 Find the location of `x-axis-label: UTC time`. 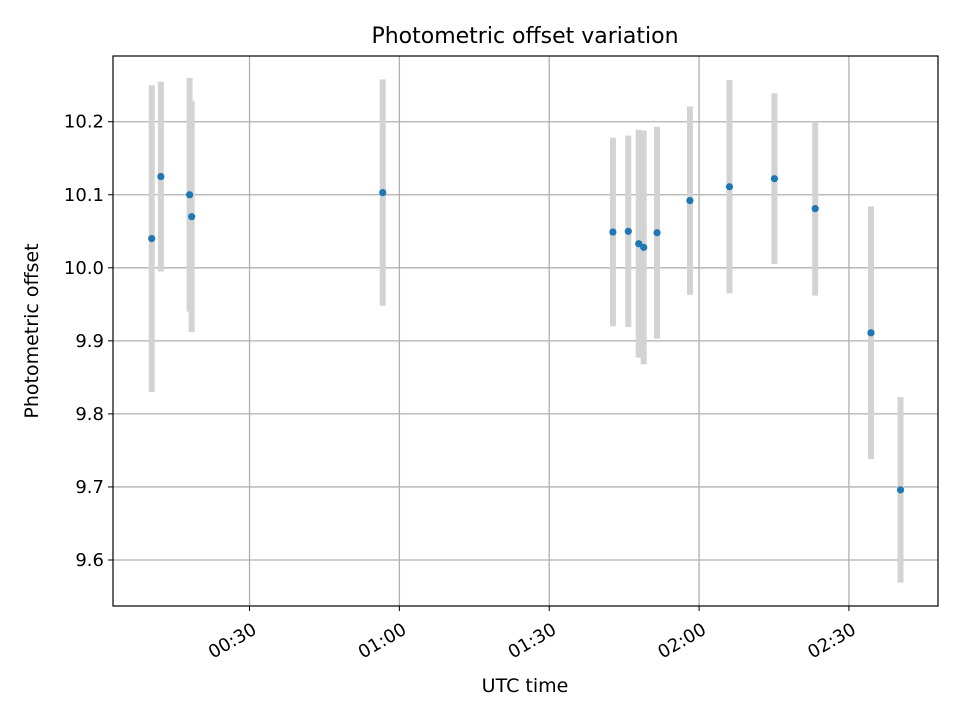

x-axis-label: UTC time is located at coordinates (525, 686).